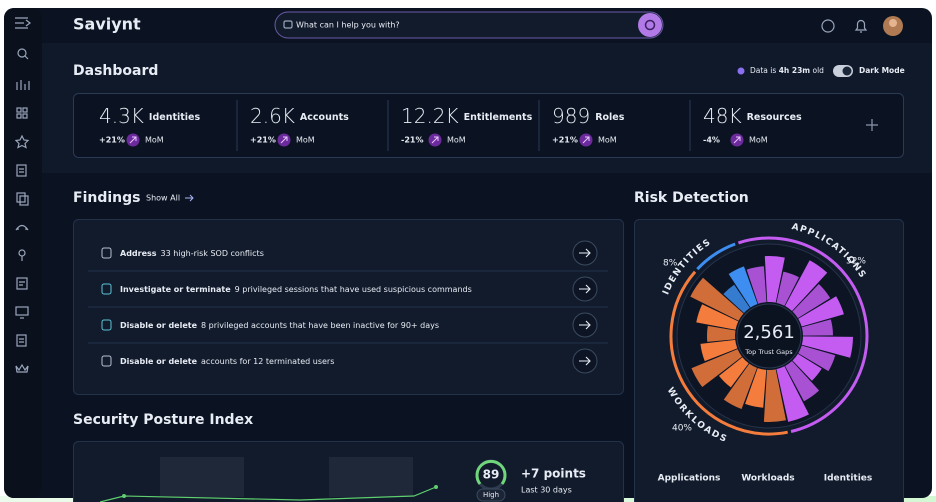 This screenshot has width=936, height=502. What do you see at coordinates (763, 70) in the screenshot?
I see `data-age-prefix: Data is` at bounding box center [763, 70].